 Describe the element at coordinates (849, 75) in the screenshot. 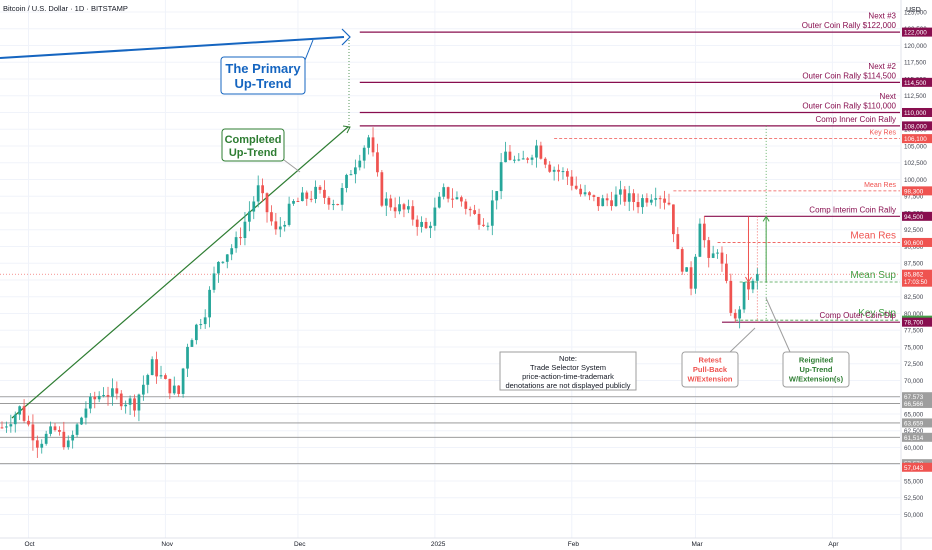

I see `level-text: Outer Coin Rally $114,500` at that location.